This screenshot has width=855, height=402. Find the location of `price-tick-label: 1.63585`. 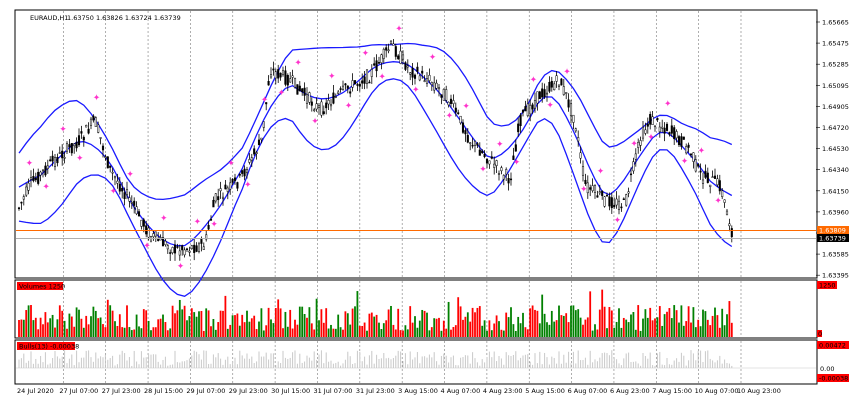

price-tick-label: 1.63585 is located at coordinates (835, 255).